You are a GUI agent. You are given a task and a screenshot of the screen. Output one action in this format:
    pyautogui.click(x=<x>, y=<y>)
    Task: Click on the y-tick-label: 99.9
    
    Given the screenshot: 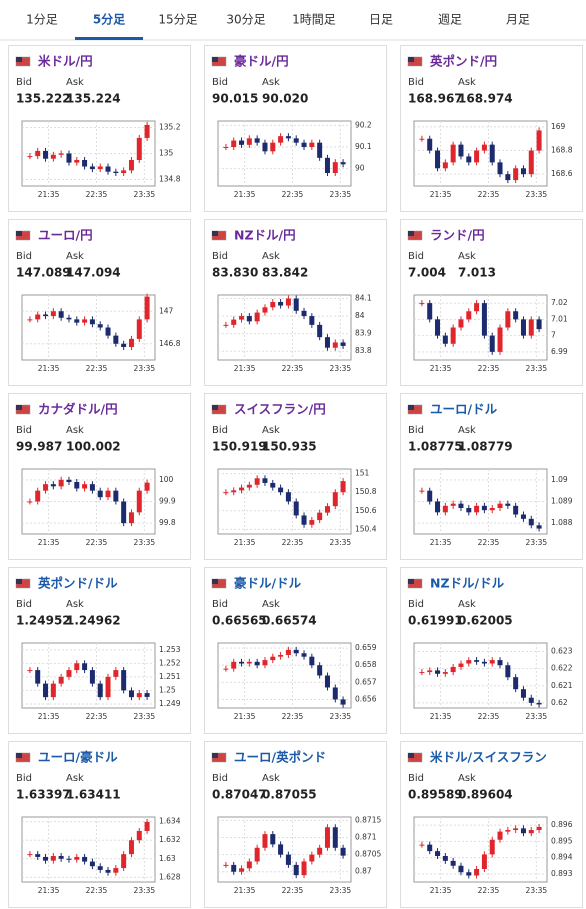 What is the action you would take?
    pyautogui.click(x=167, y=501)
    